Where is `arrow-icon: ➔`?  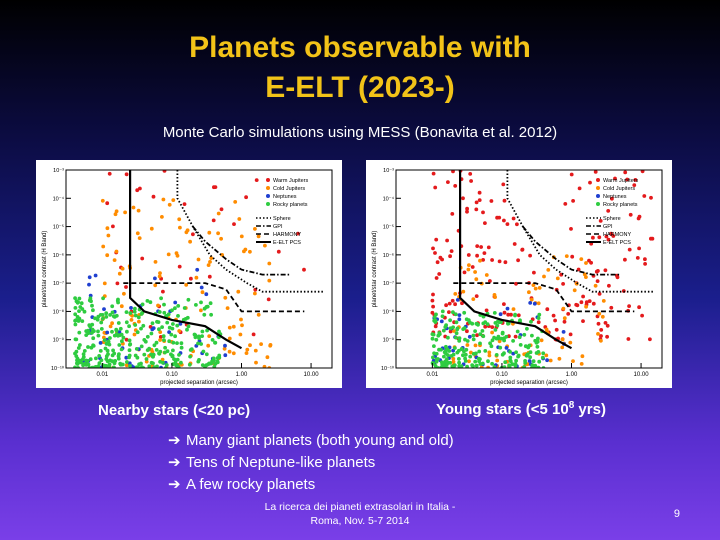 arrow-icon: ➔ is located at coordinates (174, 484).